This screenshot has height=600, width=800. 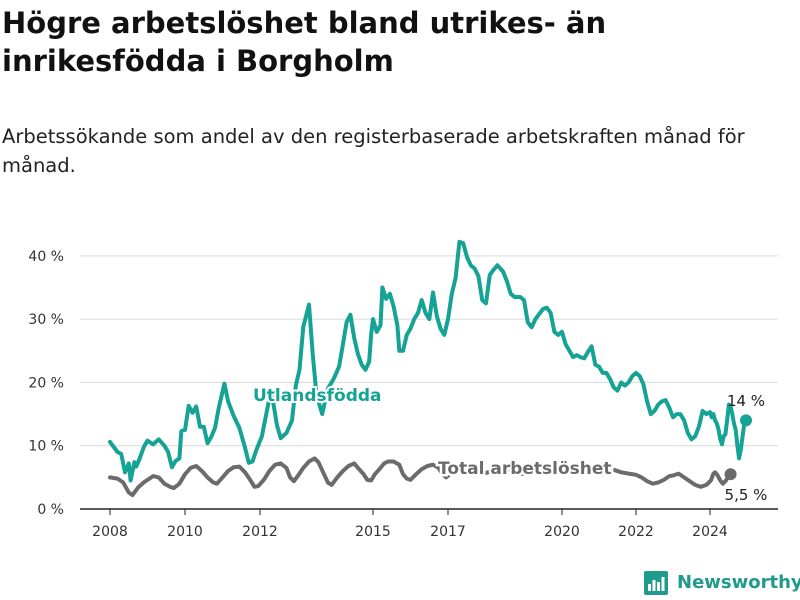 I want to click on series-label-utlandsfodda: Utlandsfödda, so click(x=317, y=396).